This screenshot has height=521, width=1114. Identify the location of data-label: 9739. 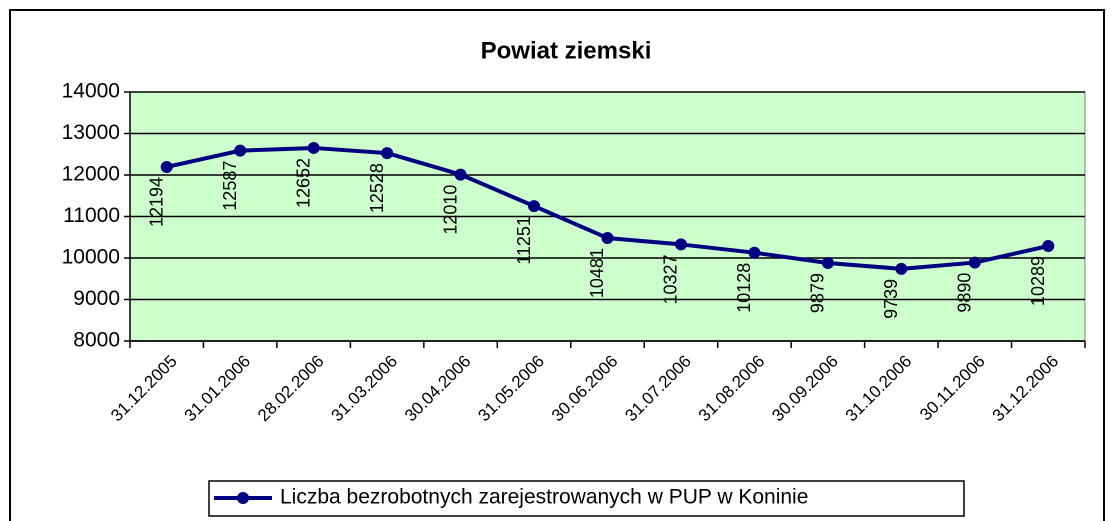
(891, 299).